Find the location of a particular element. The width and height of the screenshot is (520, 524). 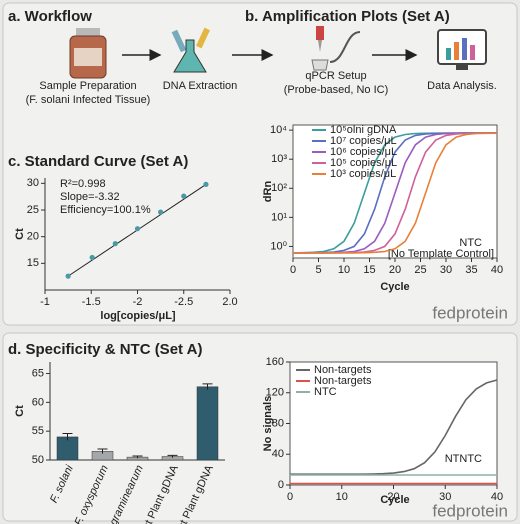

y-tick-label: 15 is located at coordinates (33, 263).